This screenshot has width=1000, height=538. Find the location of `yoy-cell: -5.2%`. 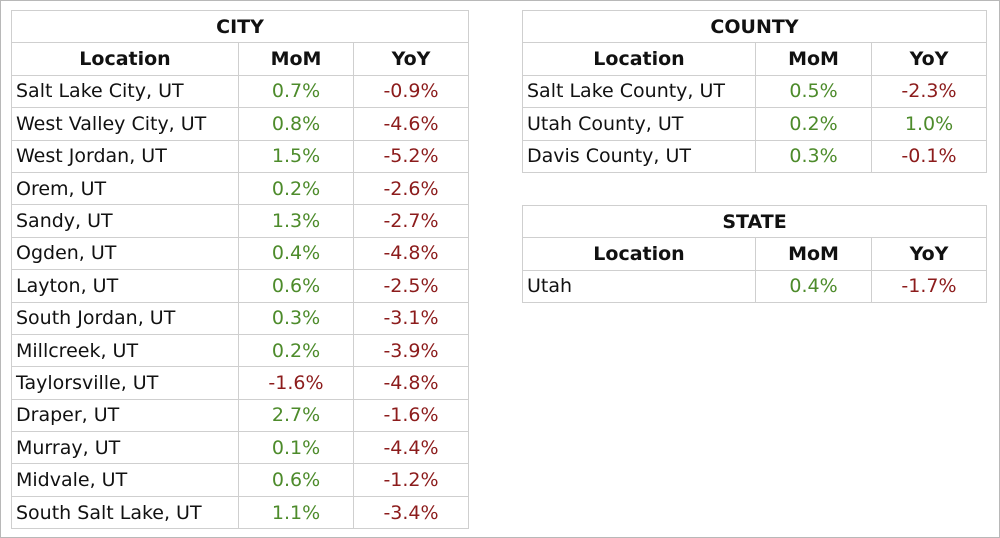

yoy-cell: -5.2% is located at coordinates (411, 156).